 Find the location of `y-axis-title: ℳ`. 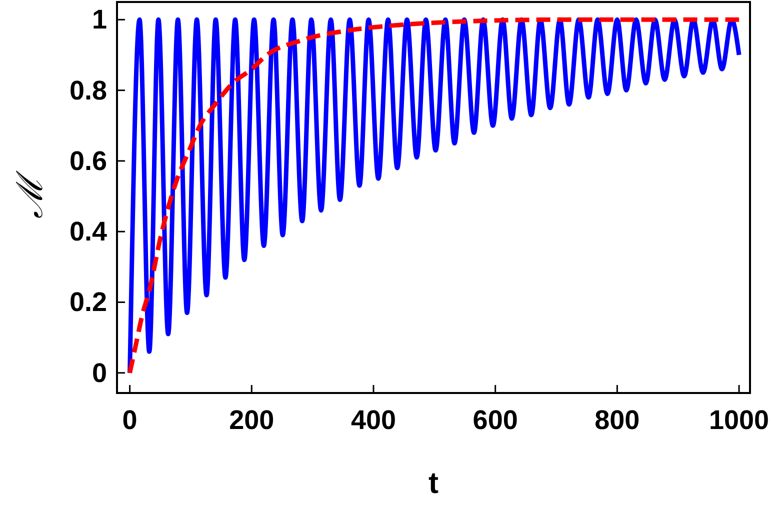

y-axis-title: ℳ is located at coordinates (30, 194).